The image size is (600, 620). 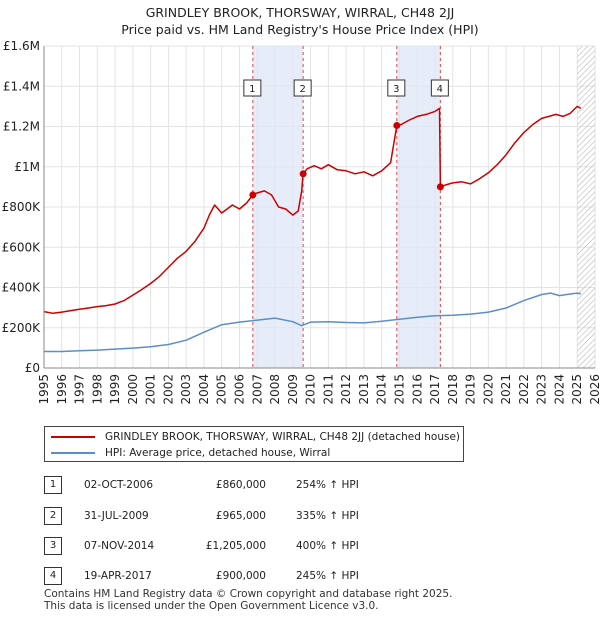 I want to click on x-tick-label: 2011, so click(x=328, y=389).